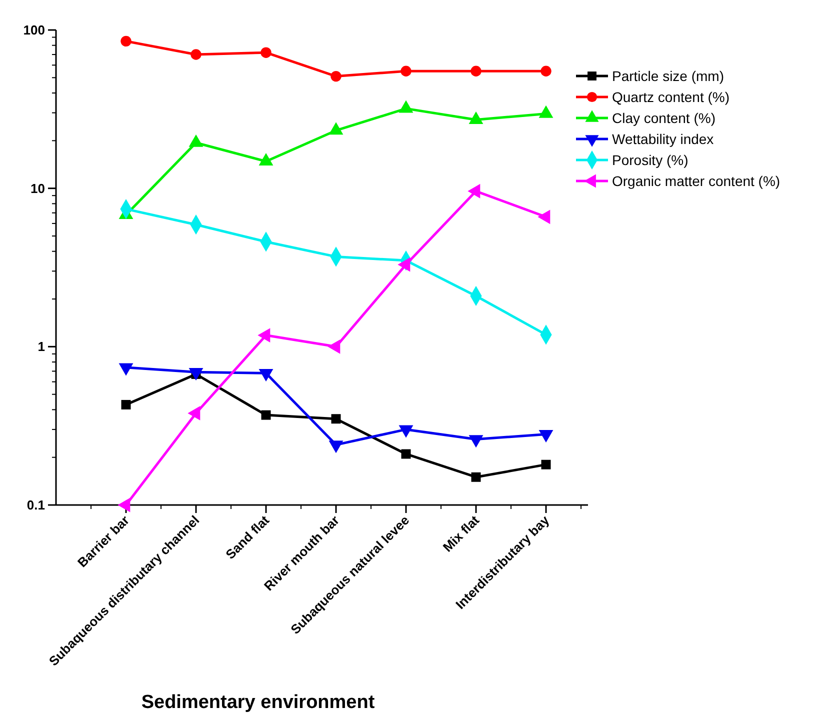 The image size is (816, 726). Describe the element at coordinates (35, 505) in the screenshot. I see `y-tick-label: 0.1` at that location.